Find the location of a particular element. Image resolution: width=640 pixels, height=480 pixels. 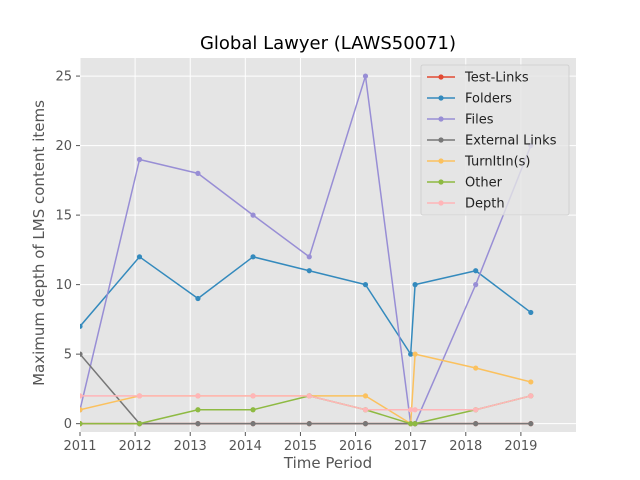

series-line-depth is located at coordinates (305, 403).